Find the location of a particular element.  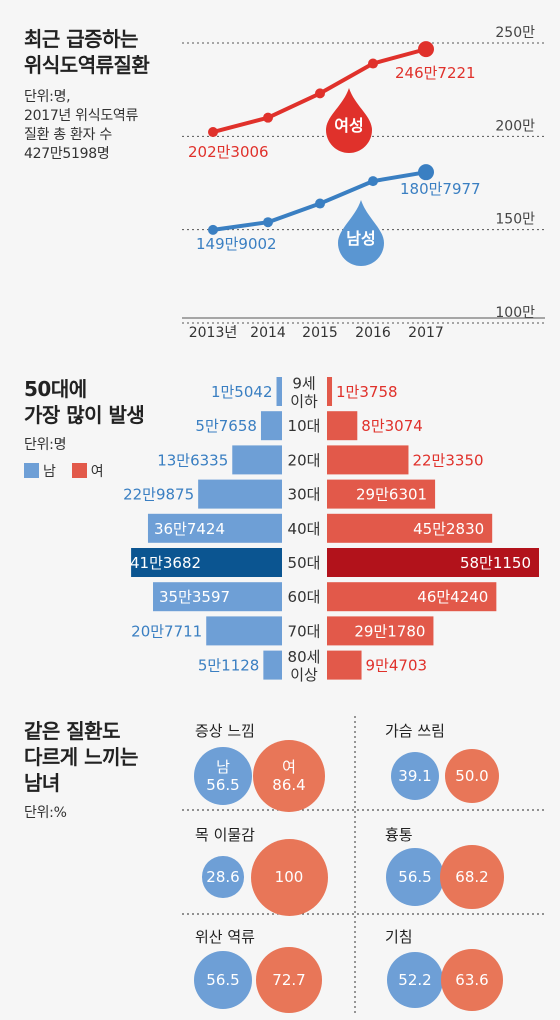

female-value-label: 58만1150 is located at coordinates (495, 563).